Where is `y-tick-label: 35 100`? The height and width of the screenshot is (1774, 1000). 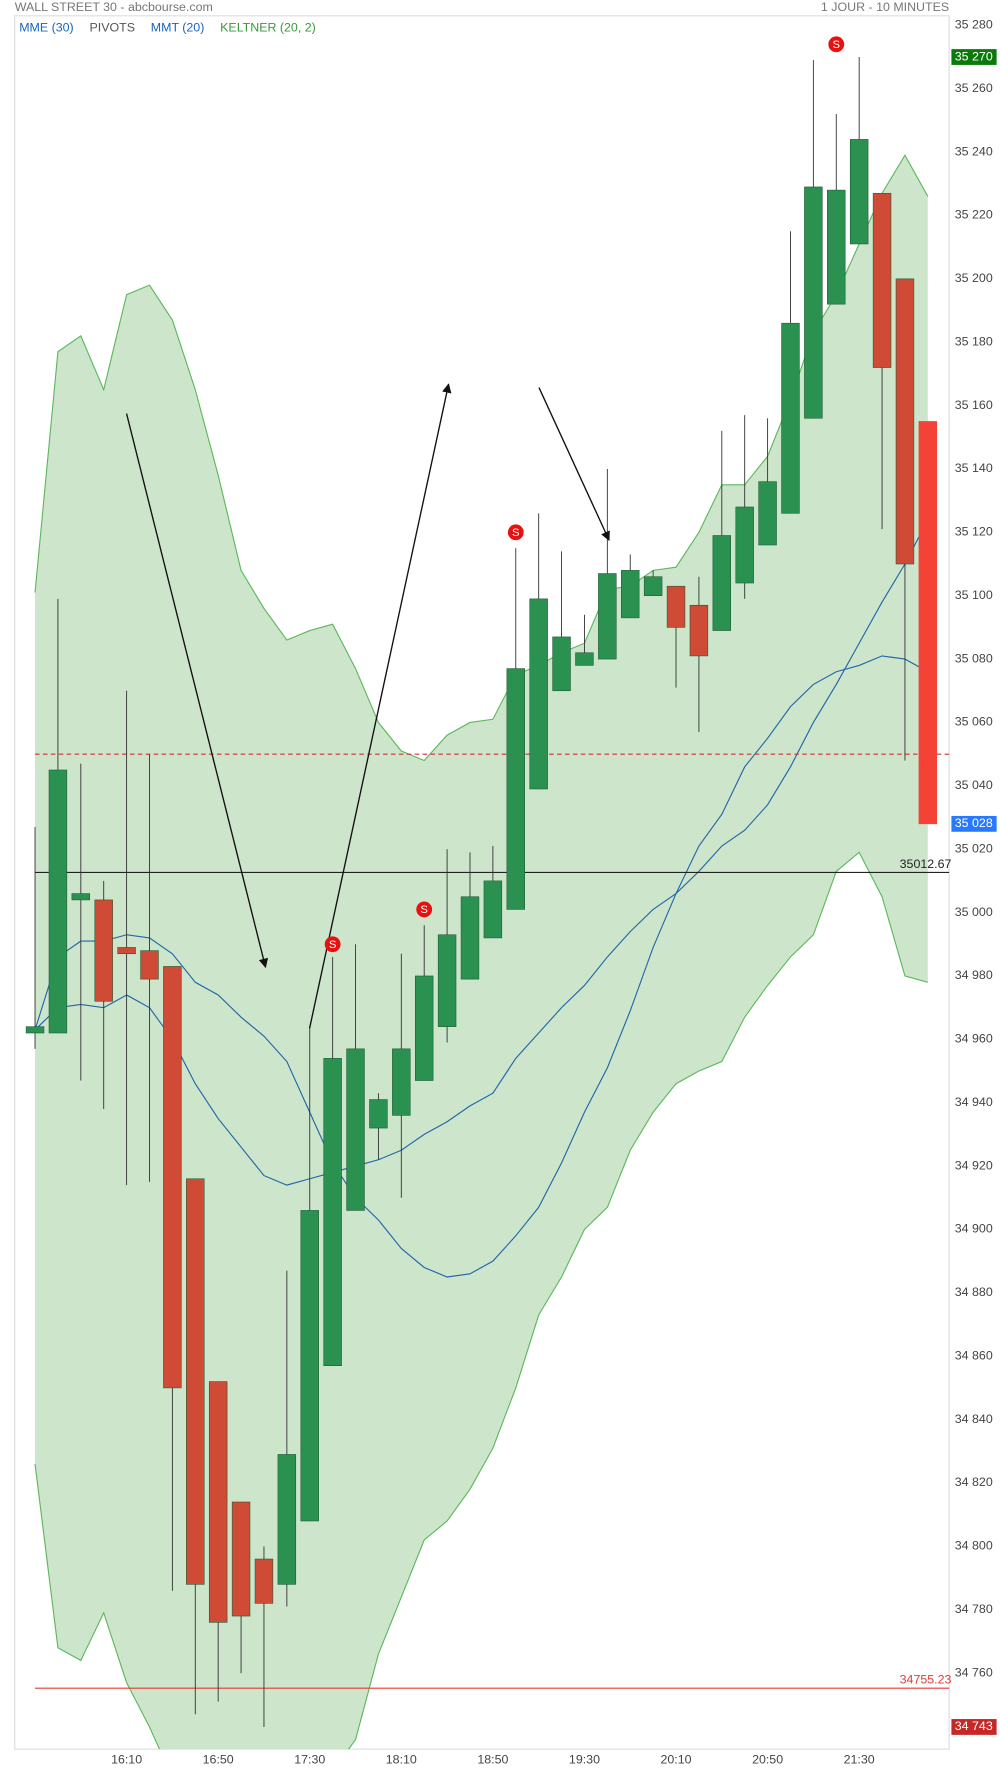 y-tick-label: 35 100 is located at coordinates (974, 595).